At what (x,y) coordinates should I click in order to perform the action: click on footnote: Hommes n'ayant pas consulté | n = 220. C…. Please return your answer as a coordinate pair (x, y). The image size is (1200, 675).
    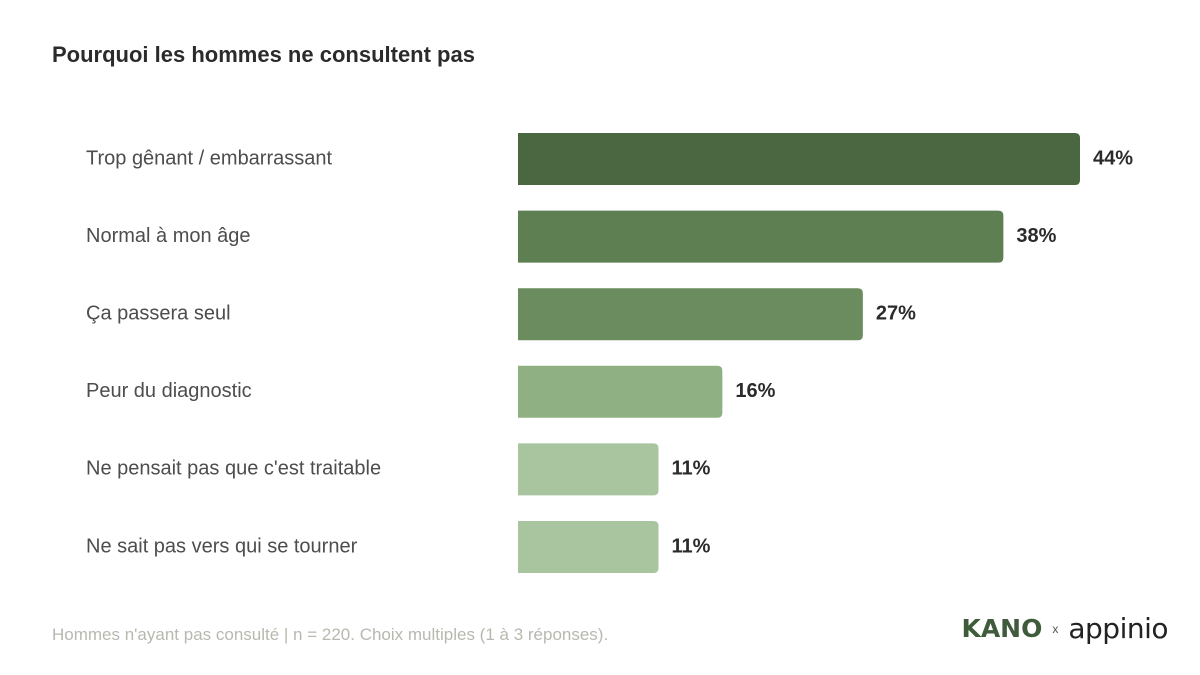
    Looking at the image, I should click on (330, 634).